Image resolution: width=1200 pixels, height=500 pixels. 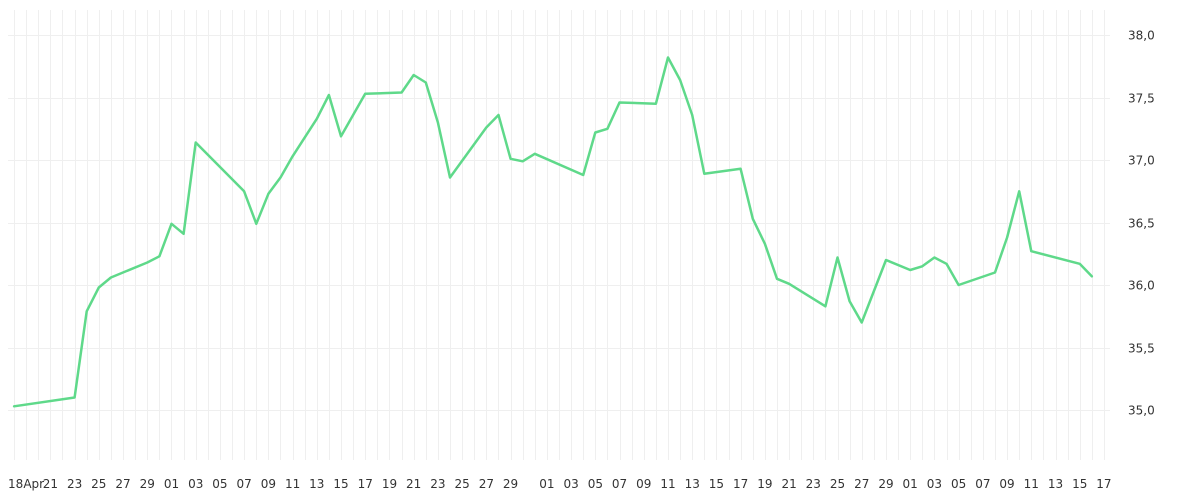 I want to click on y-tick-label: 37,0, so click(x=1141, y=161).